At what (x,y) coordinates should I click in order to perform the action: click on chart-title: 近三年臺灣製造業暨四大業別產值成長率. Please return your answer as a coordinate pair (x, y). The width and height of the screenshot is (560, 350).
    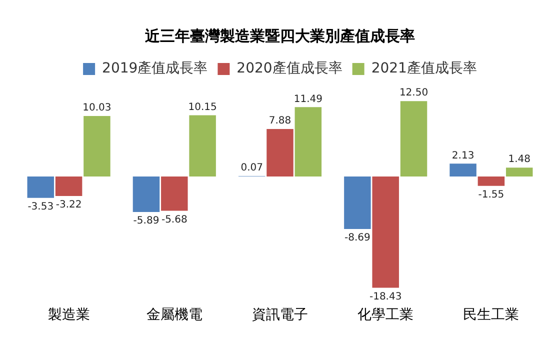
    Looking at the image, I should click on (279, 35).